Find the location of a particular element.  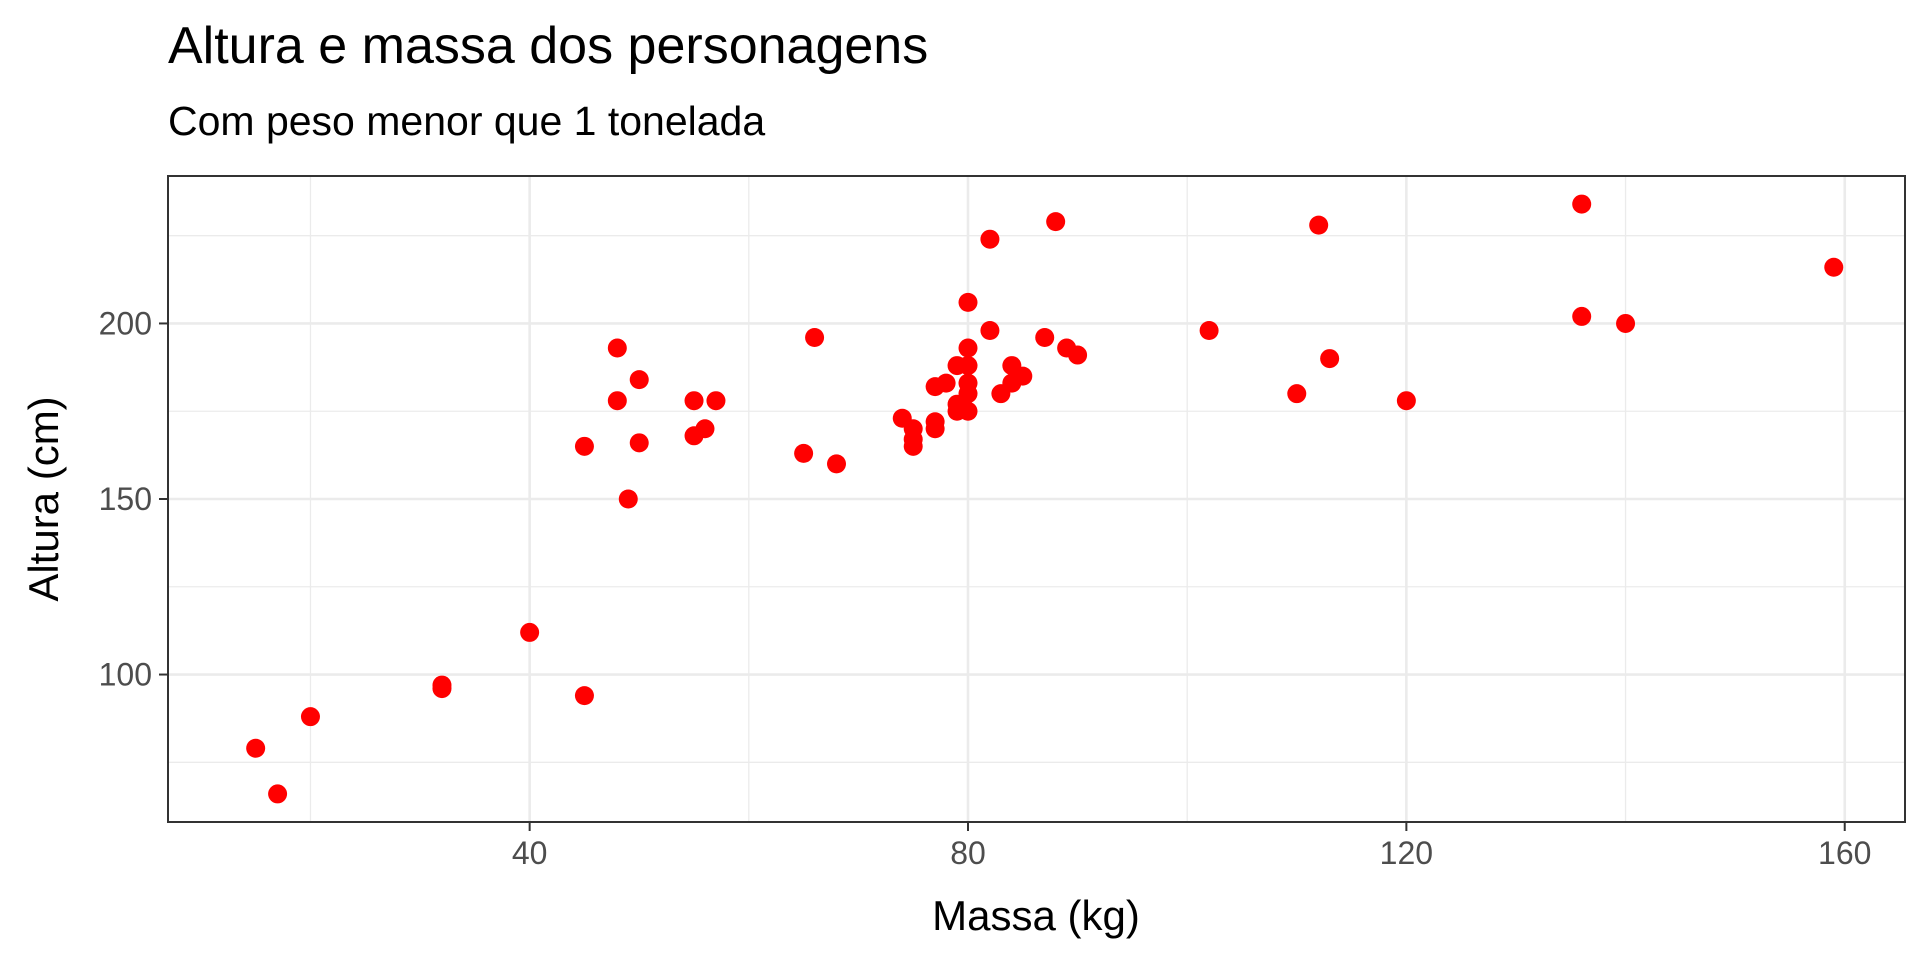

x-axis: 40 80 120 160 is located at coordinates (1191, 846).